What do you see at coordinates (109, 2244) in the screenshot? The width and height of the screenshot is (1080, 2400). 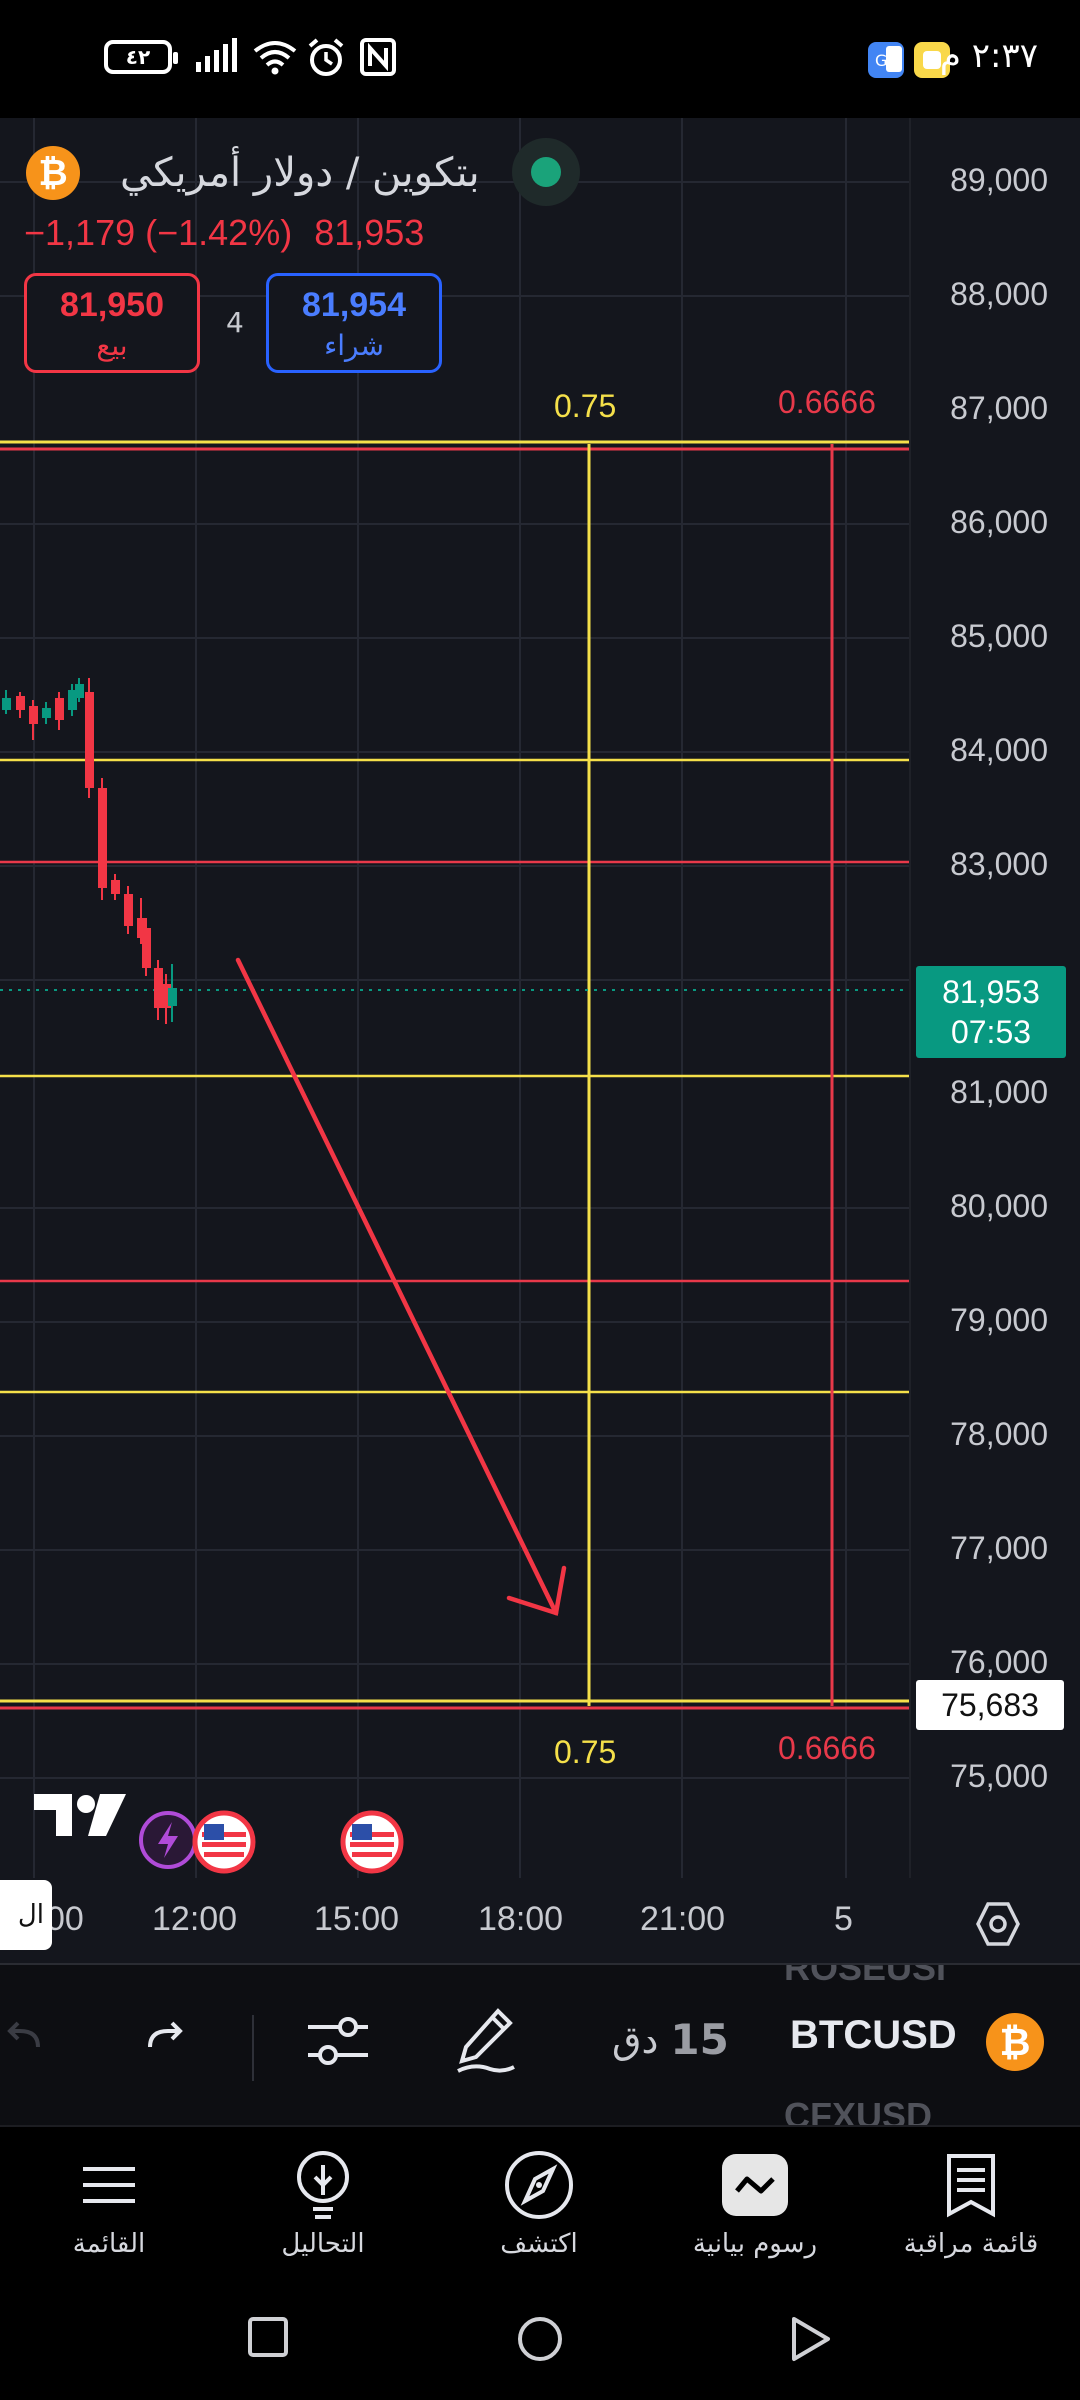 I see `nav-menu-label: القائمة` at bounding box center [109, 2244].